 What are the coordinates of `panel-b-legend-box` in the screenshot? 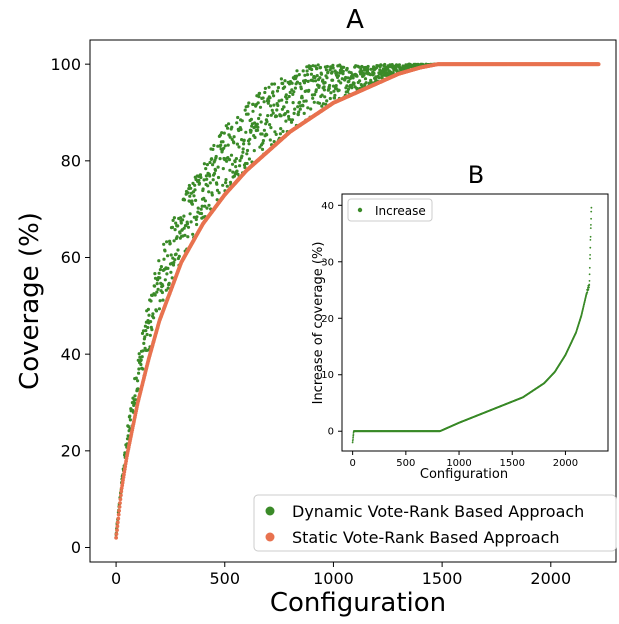 It's located at (390, 210).